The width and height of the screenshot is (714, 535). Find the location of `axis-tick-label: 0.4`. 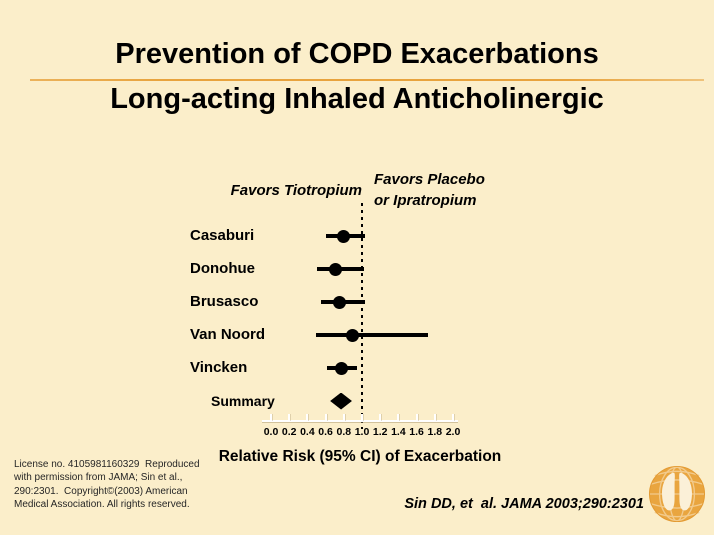

axis-tick-label: 0.4 is located at coordinates (307, 432).